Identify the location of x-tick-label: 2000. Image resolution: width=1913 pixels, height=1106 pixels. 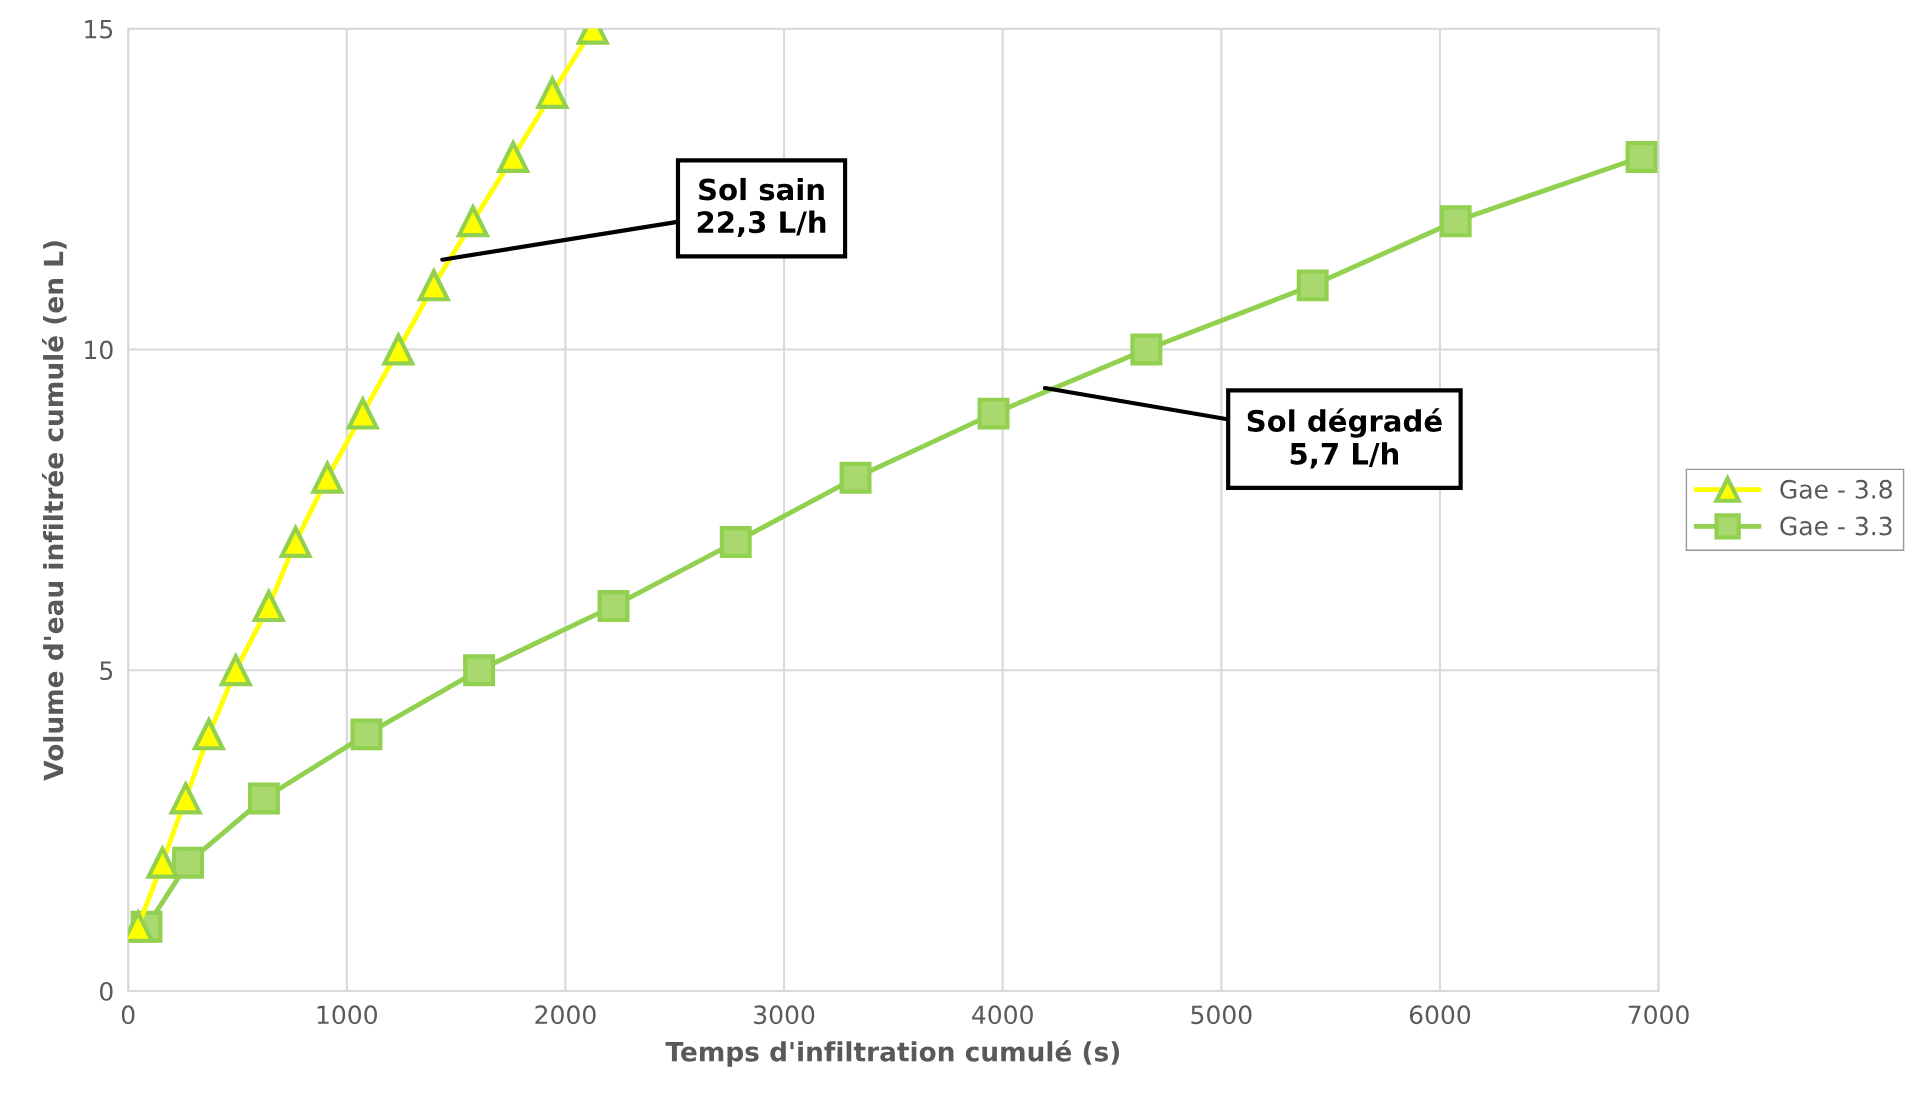
(565, 1015).